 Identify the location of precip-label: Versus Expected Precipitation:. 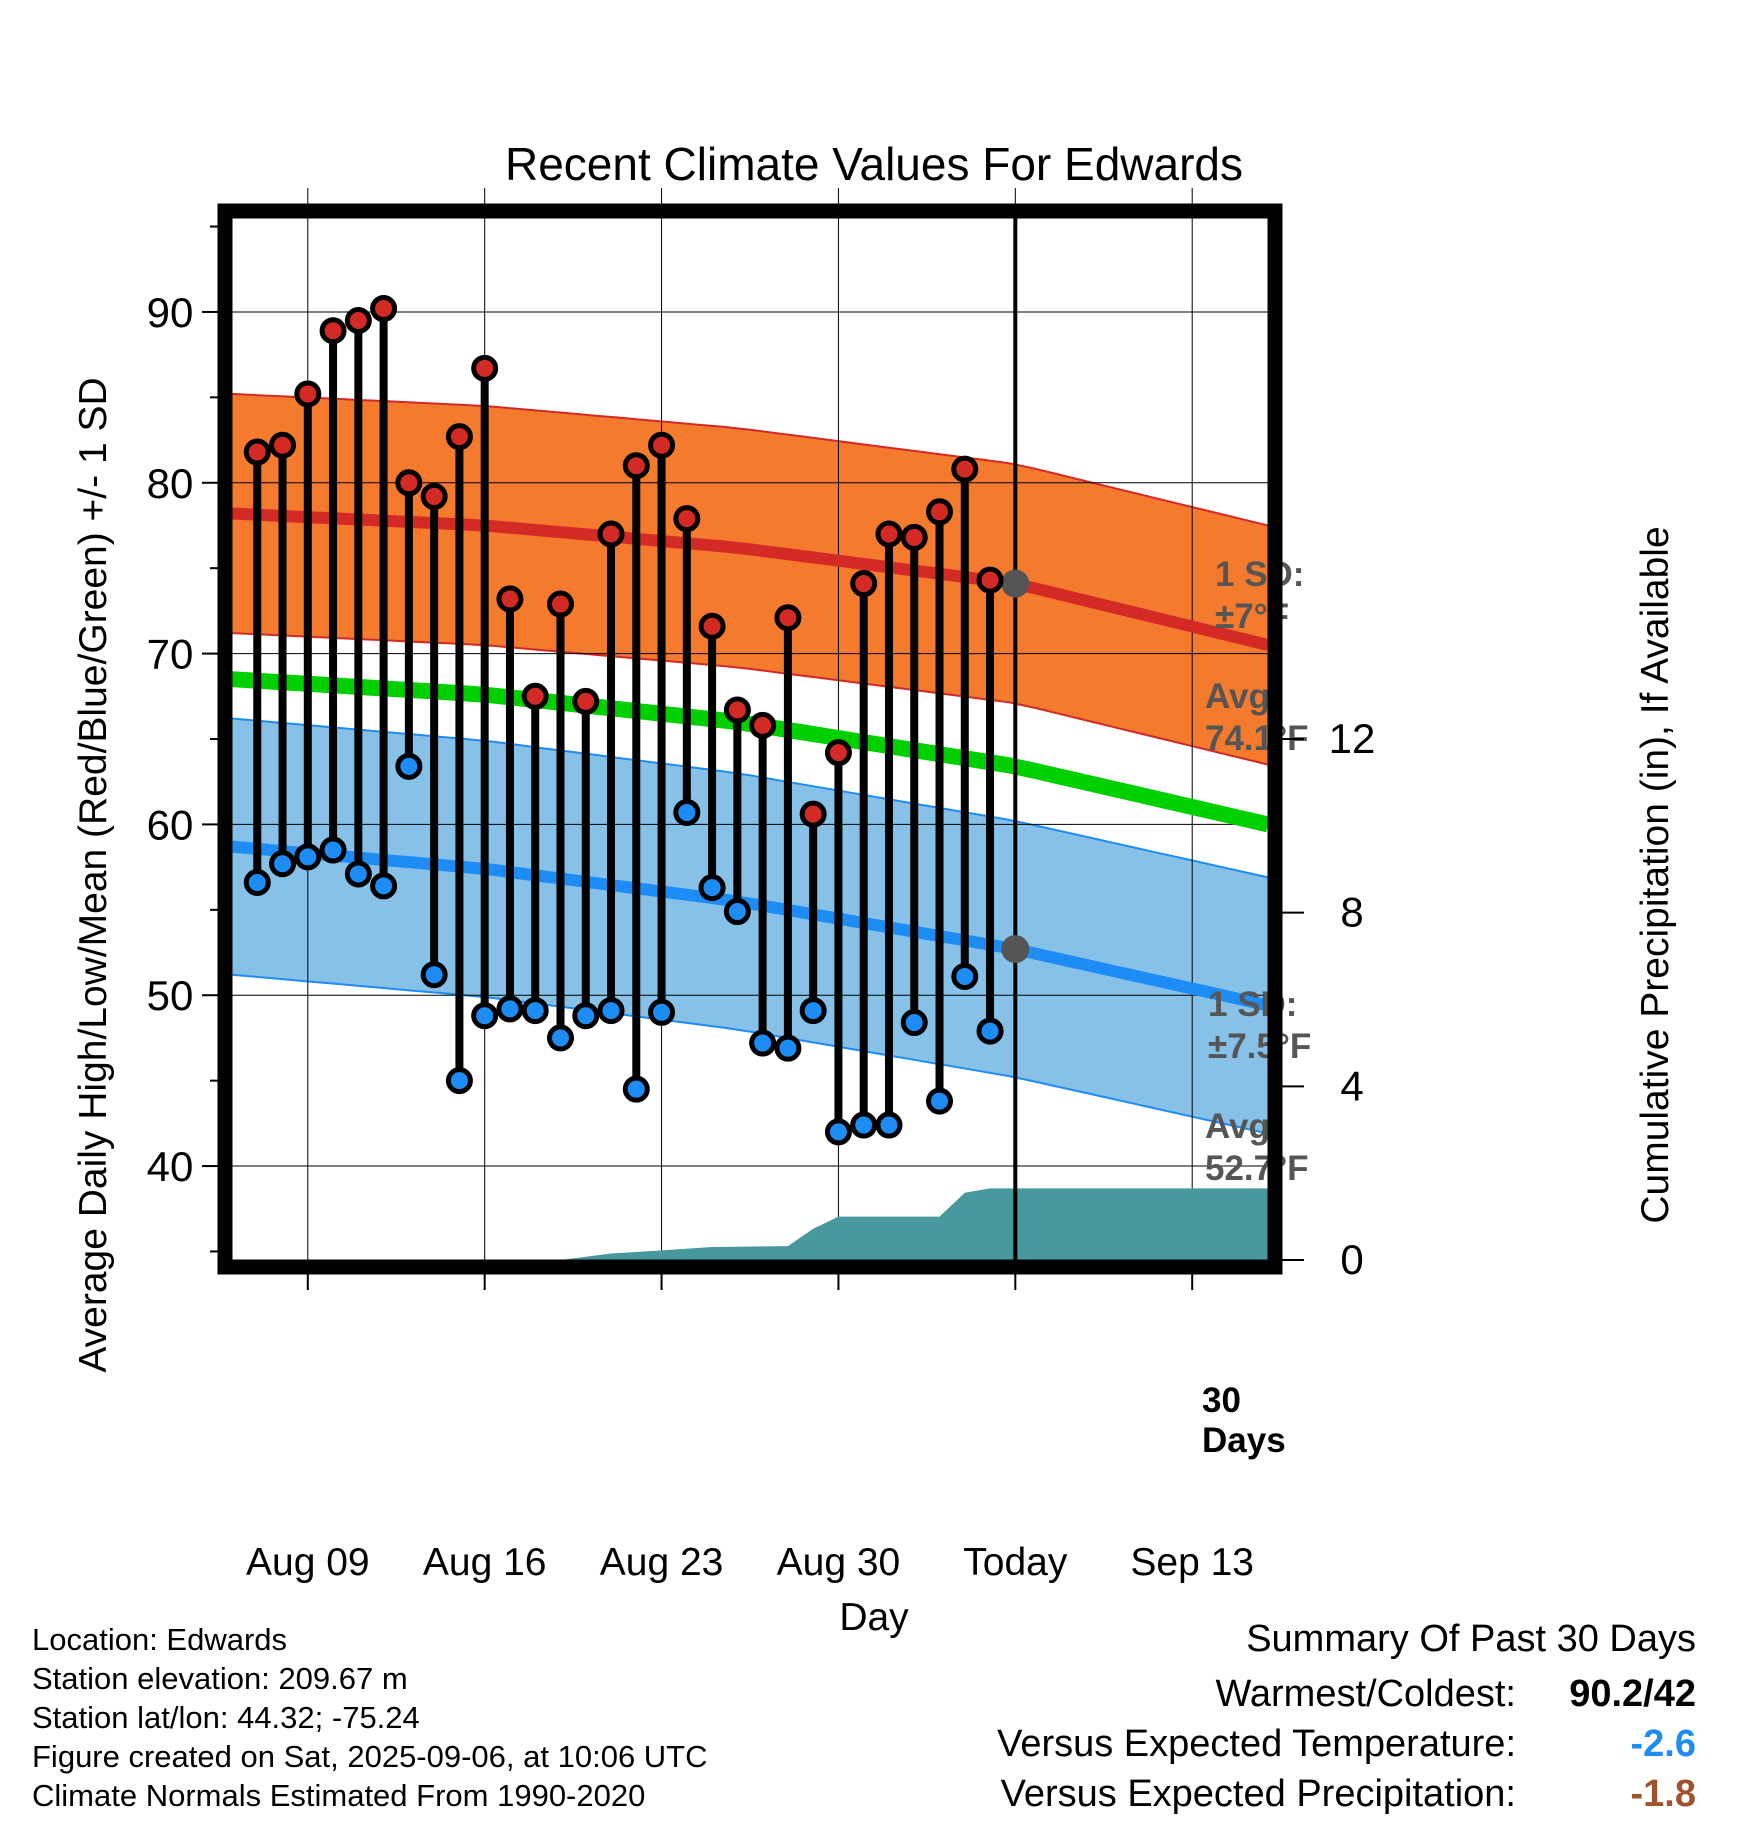
(1258, 1794).